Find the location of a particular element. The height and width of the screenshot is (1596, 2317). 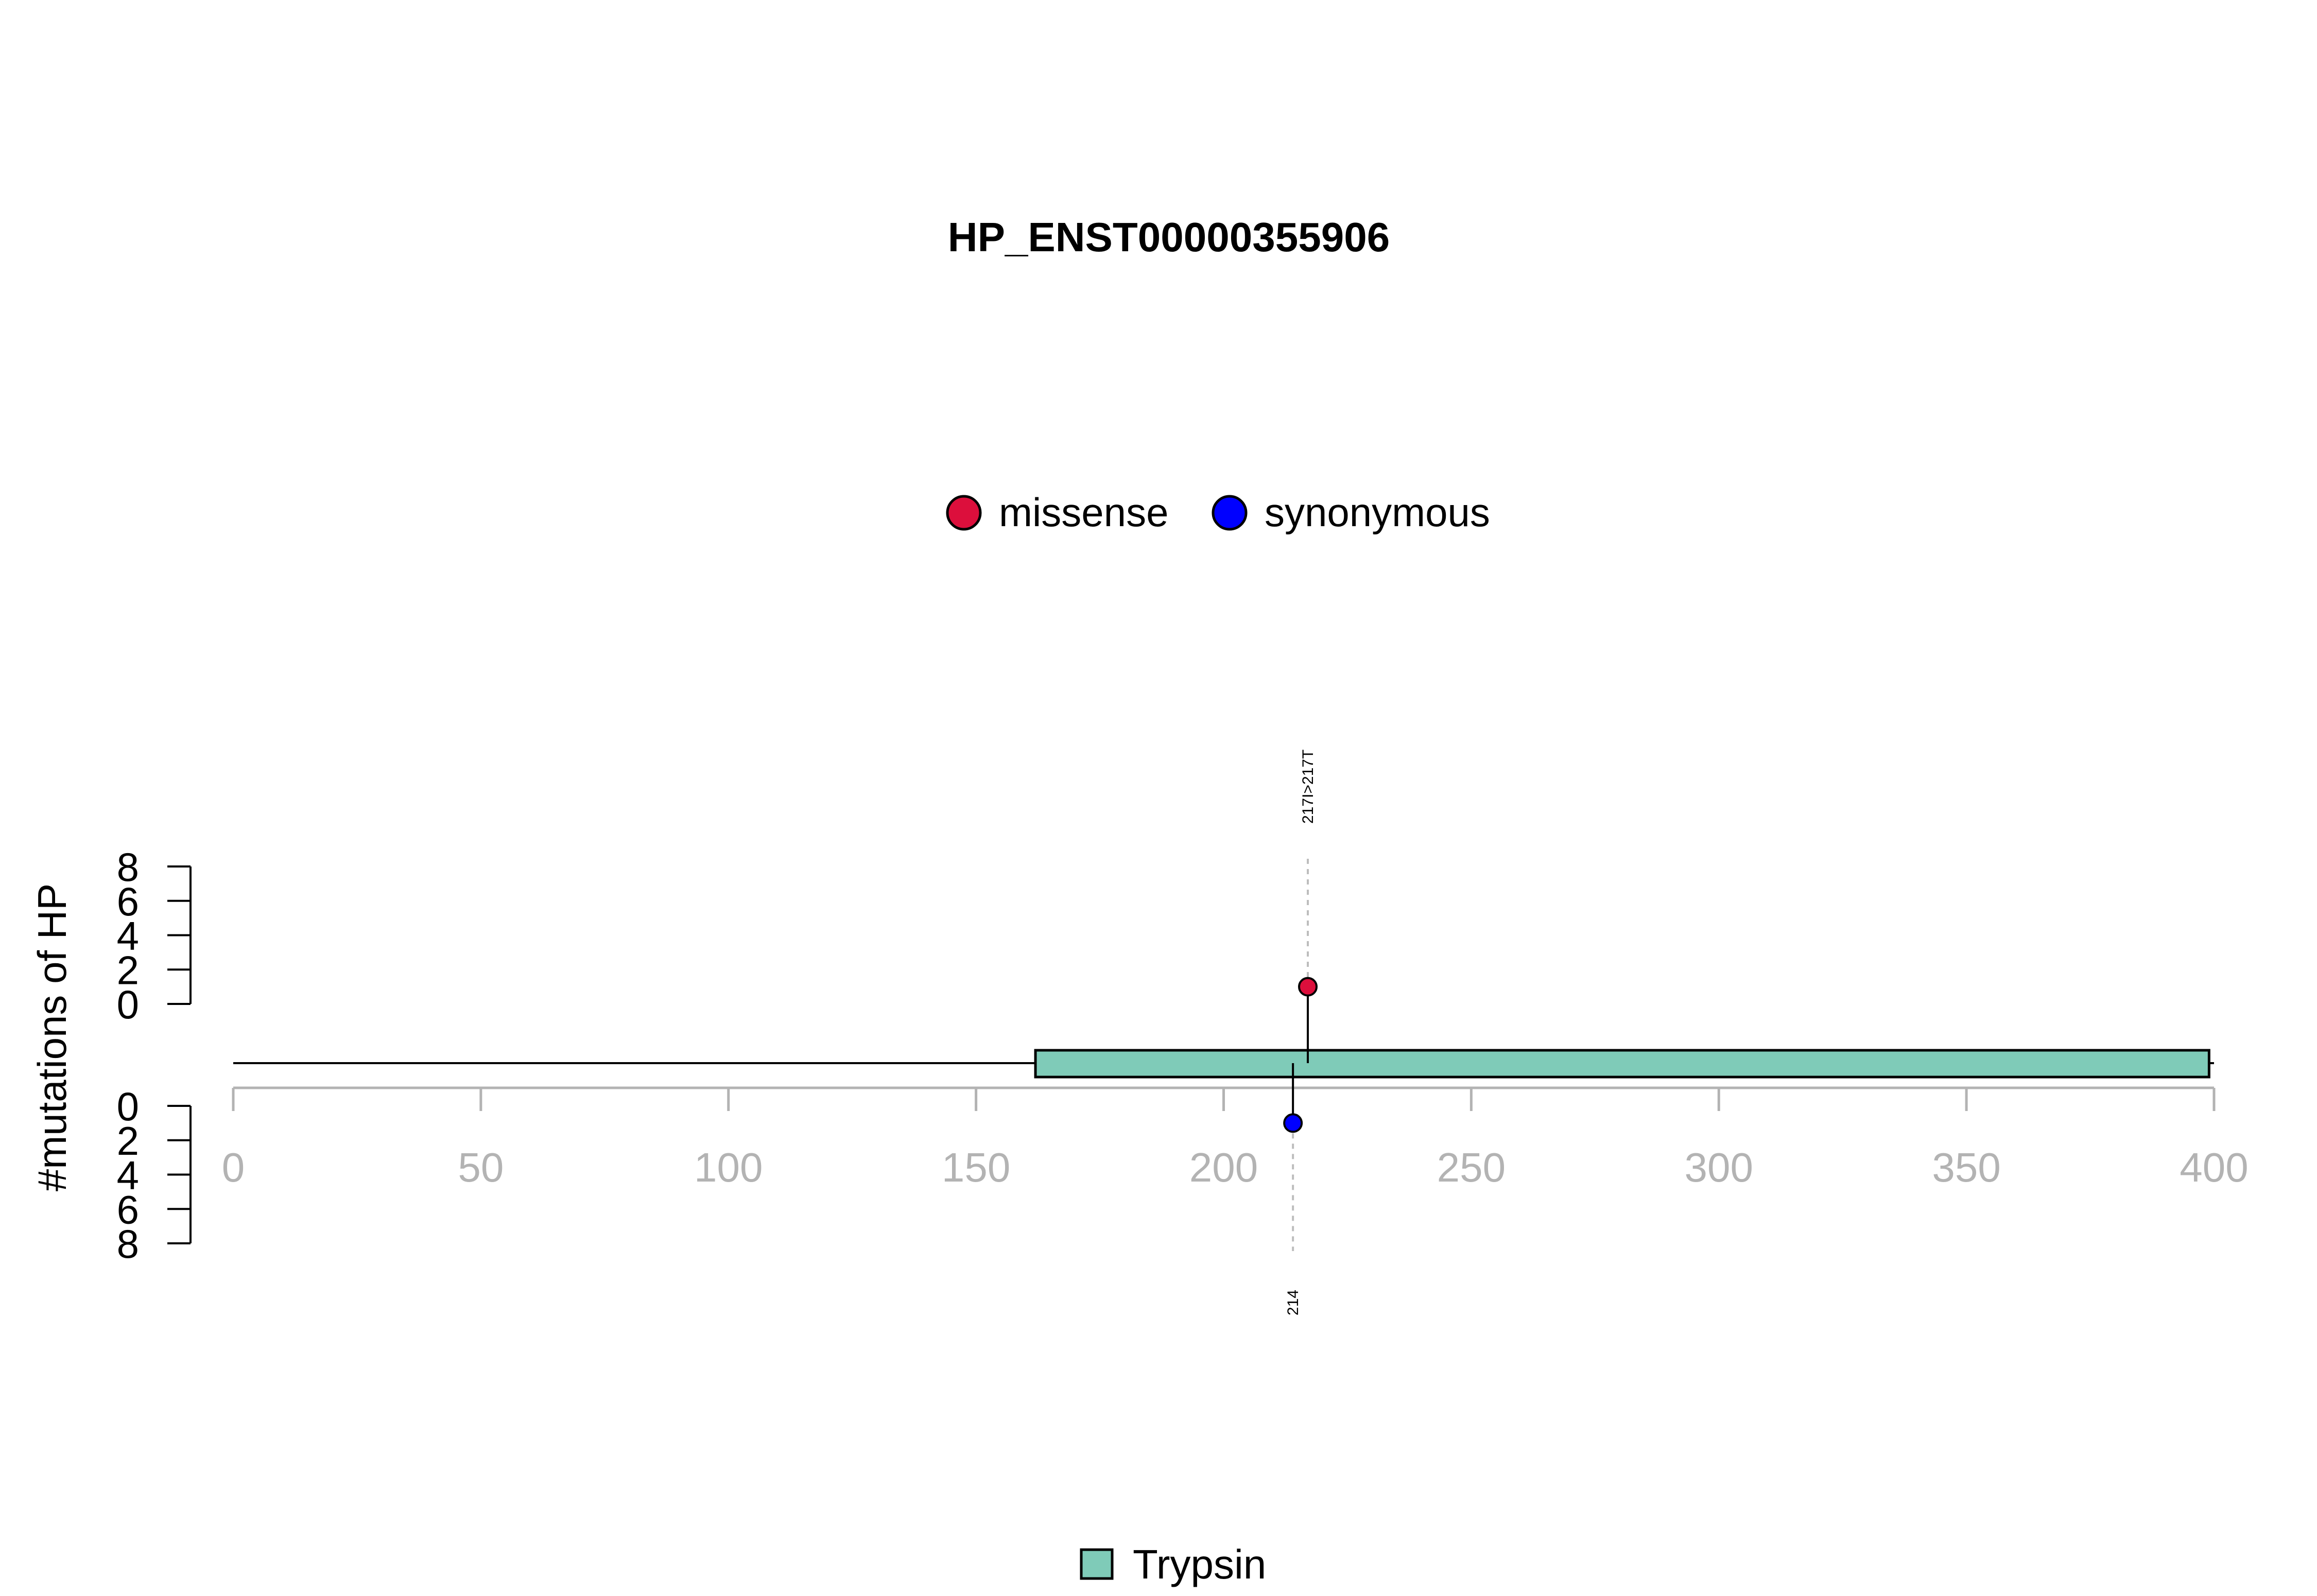

domains is located at coordinates (1622, 1064).